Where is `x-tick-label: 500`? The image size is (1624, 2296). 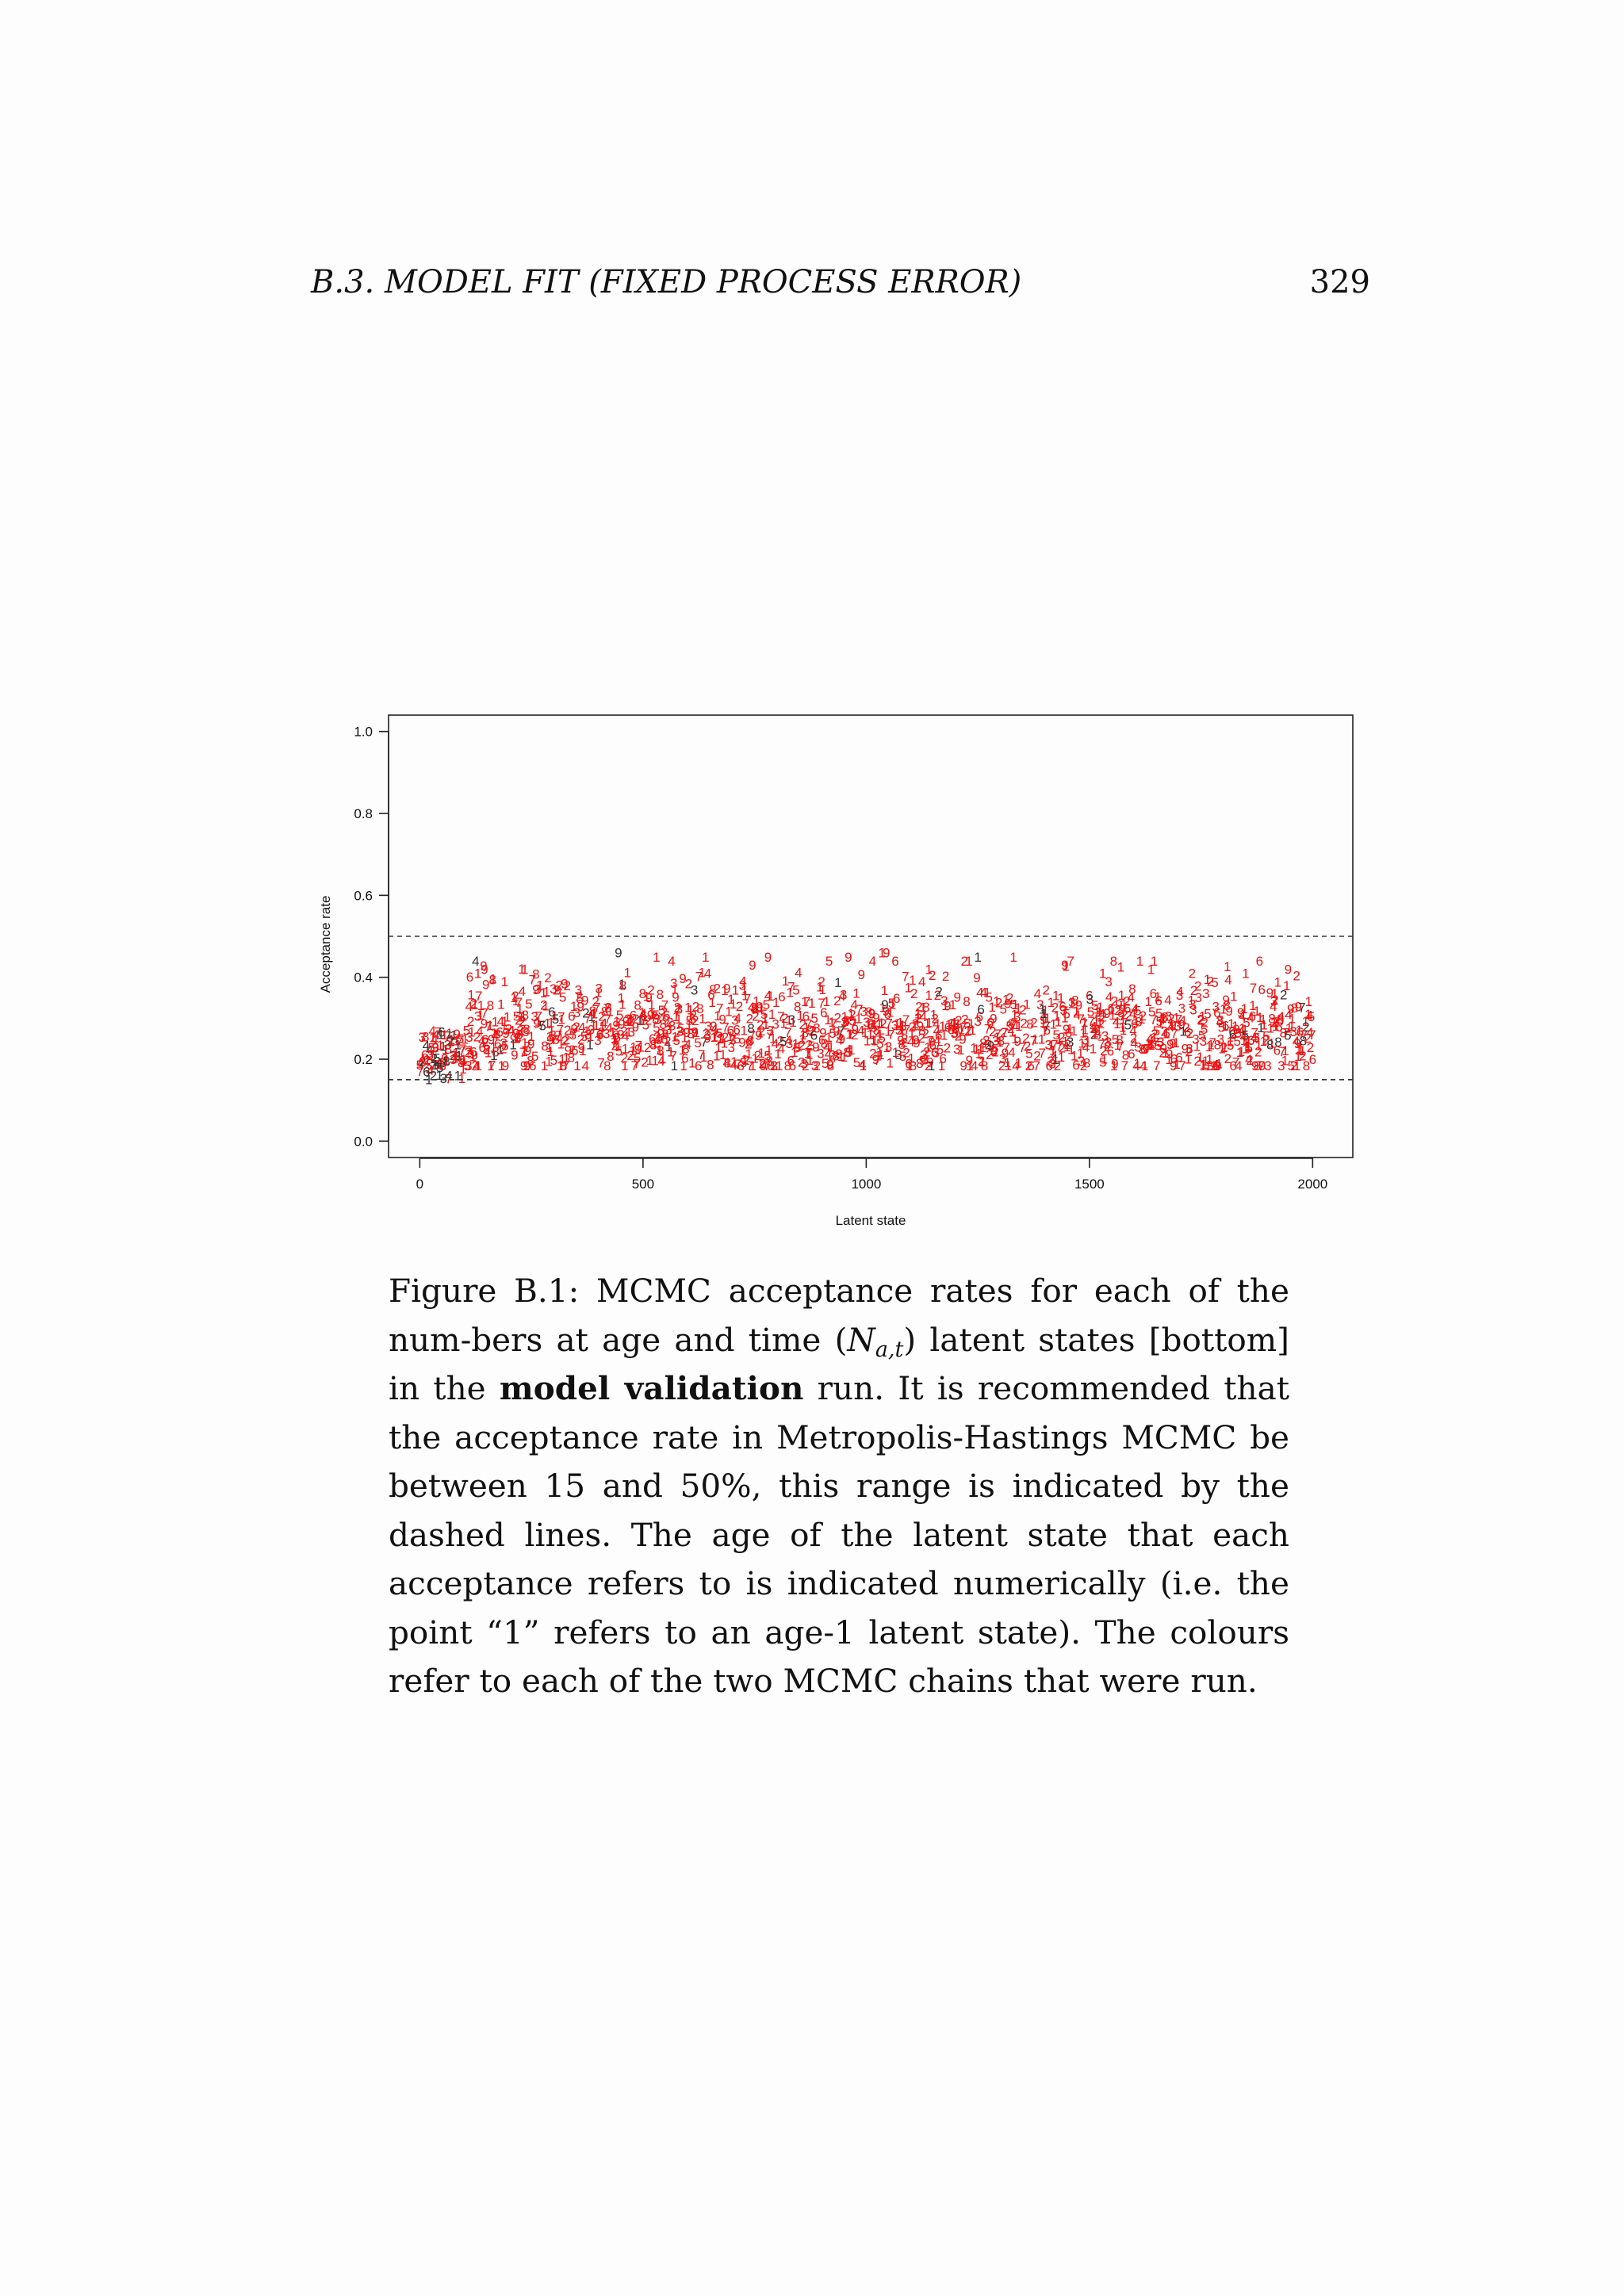 x-tick-label: 500 is located at coordinates (643, 1184).